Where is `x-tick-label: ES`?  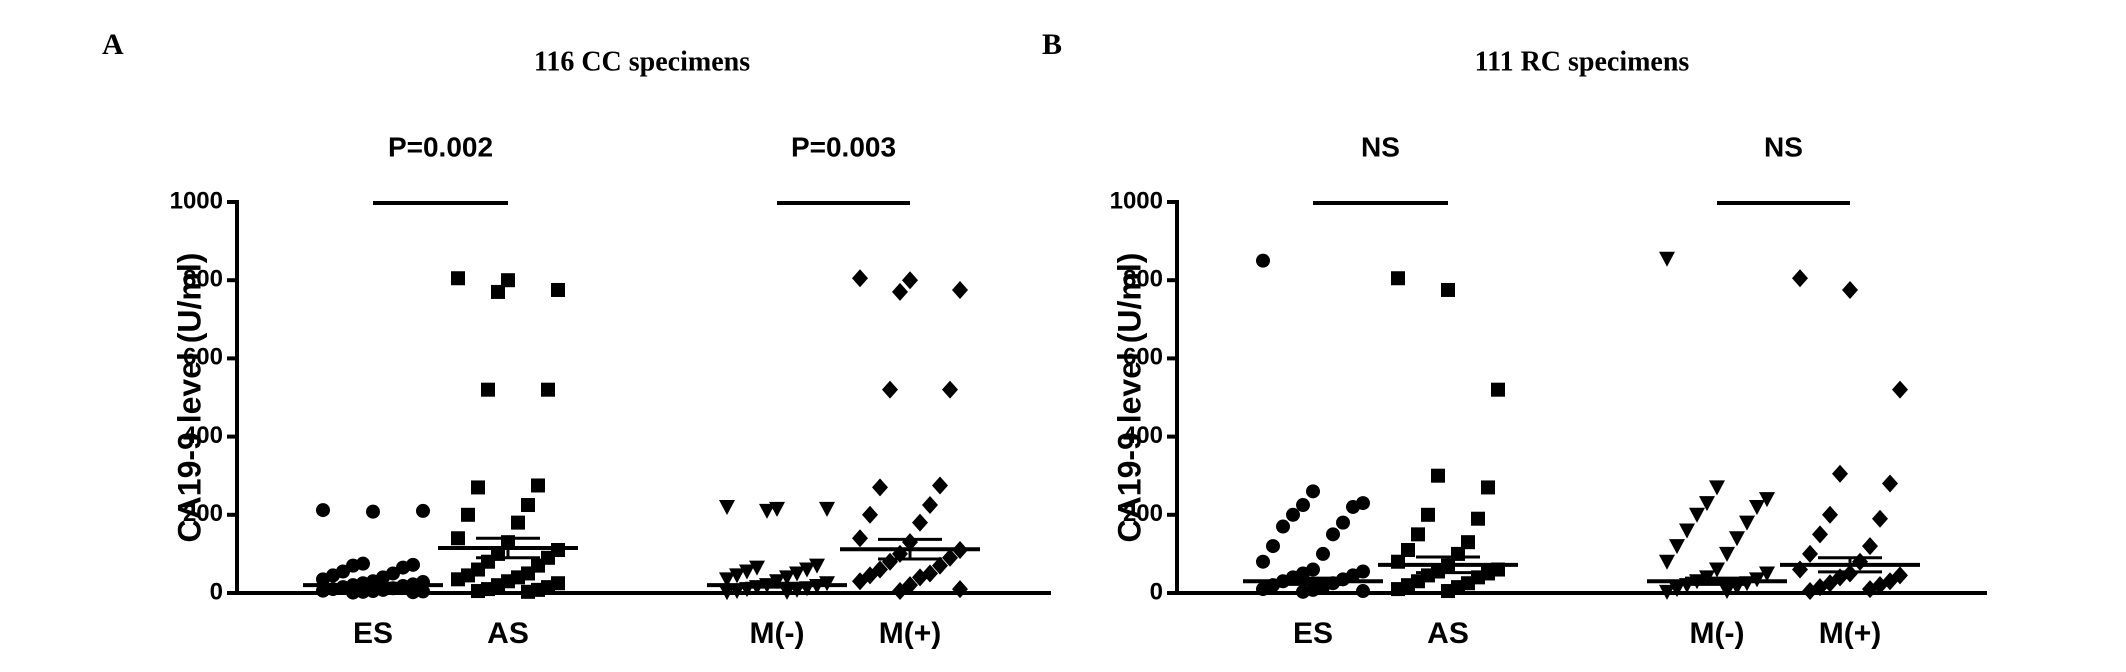 x-tick-label: ES is located at coordinates (373, 633).